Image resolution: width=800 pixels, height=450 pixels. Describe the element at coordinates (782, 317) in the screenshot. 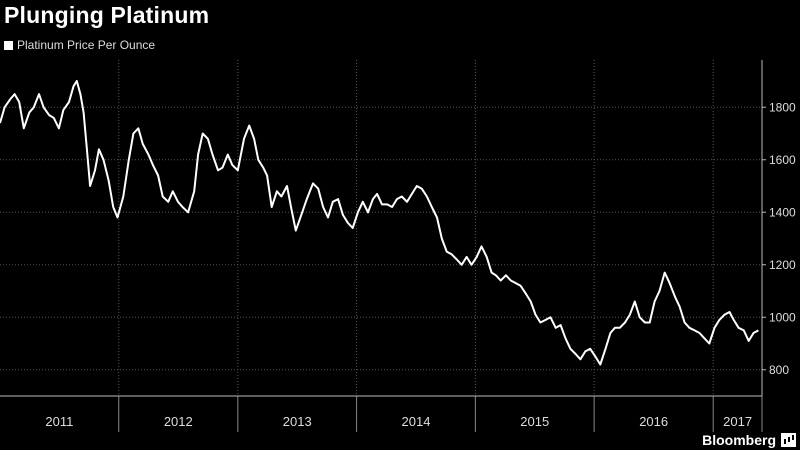

I see `y-tick-label-1000: 1000` at that location.